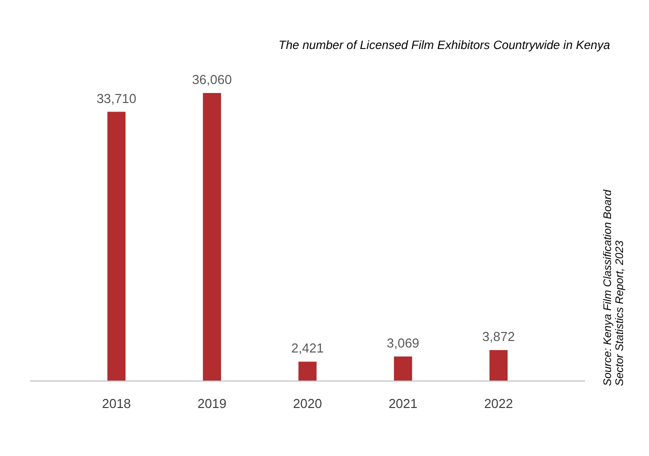 This screenshot has height=456, width=649. I want to click on data-label: 36,060, so click(212, 79).